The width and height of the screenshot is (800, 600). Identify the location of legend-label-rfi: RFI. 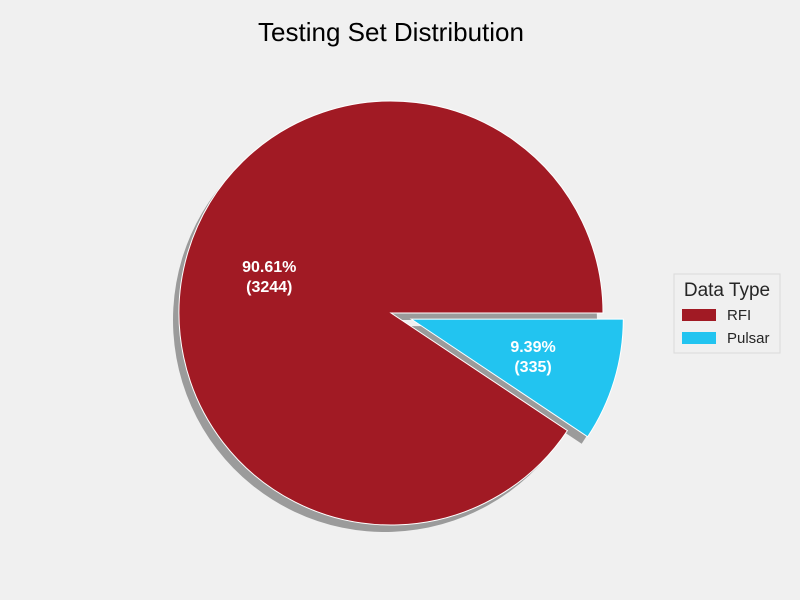
(739, 315).